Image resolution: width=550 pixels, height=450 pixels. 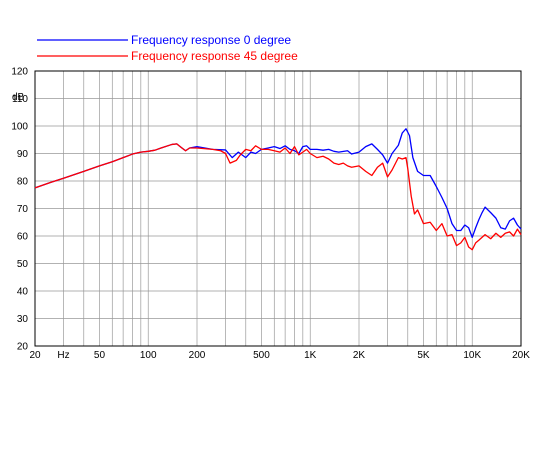 I want to click on y-tick-label: 100, so click(x=19, y=127).